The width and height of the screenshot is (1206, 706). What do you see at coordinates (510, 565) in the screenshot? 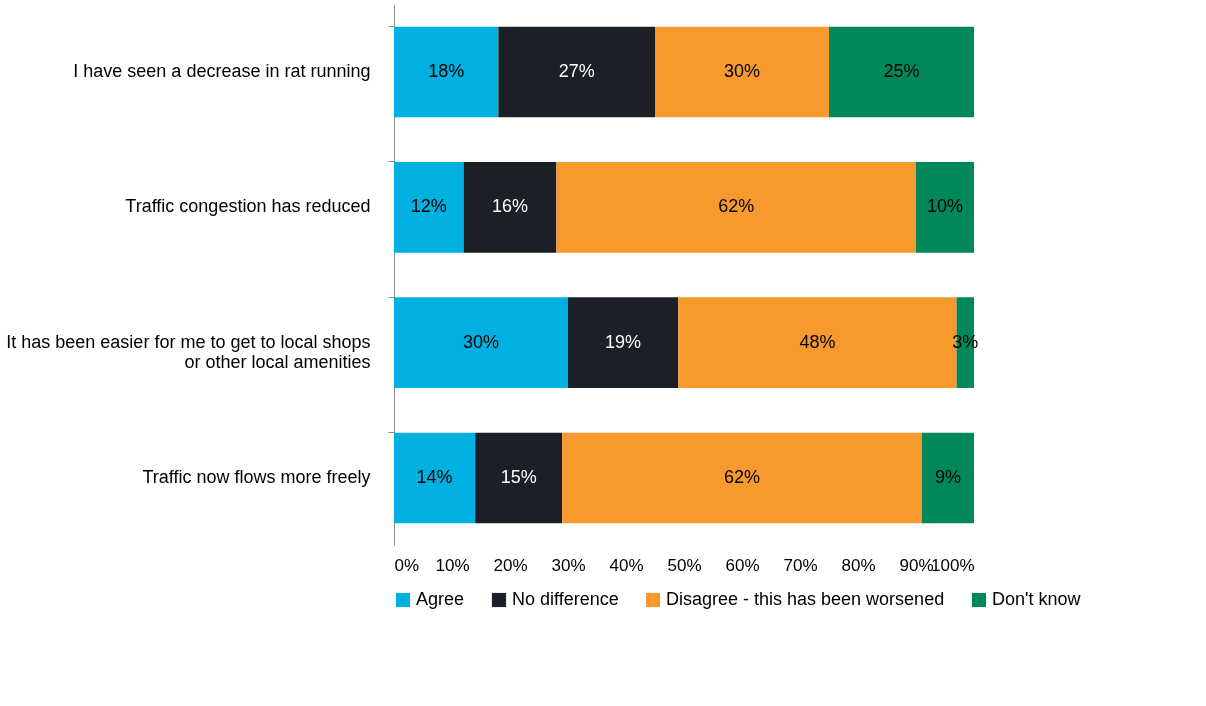
I see `x-tick-label: 20%` at bounding box center [510, 565].